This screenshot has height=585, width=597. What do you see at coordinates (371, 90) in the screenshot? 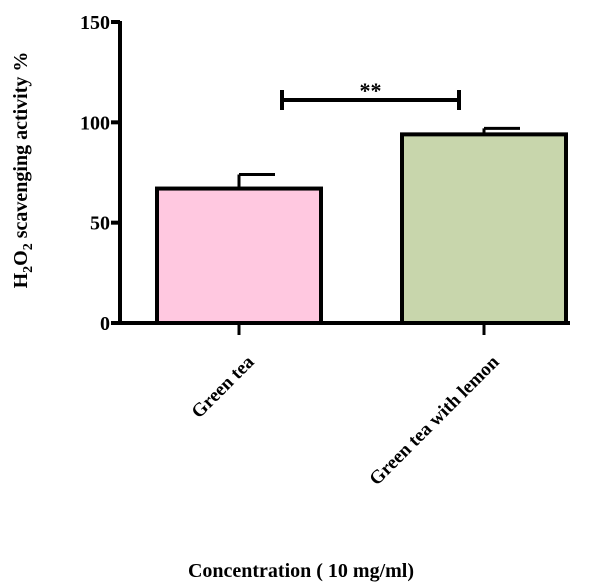
I see `significance-label: **` at bounding box center [371, 90].